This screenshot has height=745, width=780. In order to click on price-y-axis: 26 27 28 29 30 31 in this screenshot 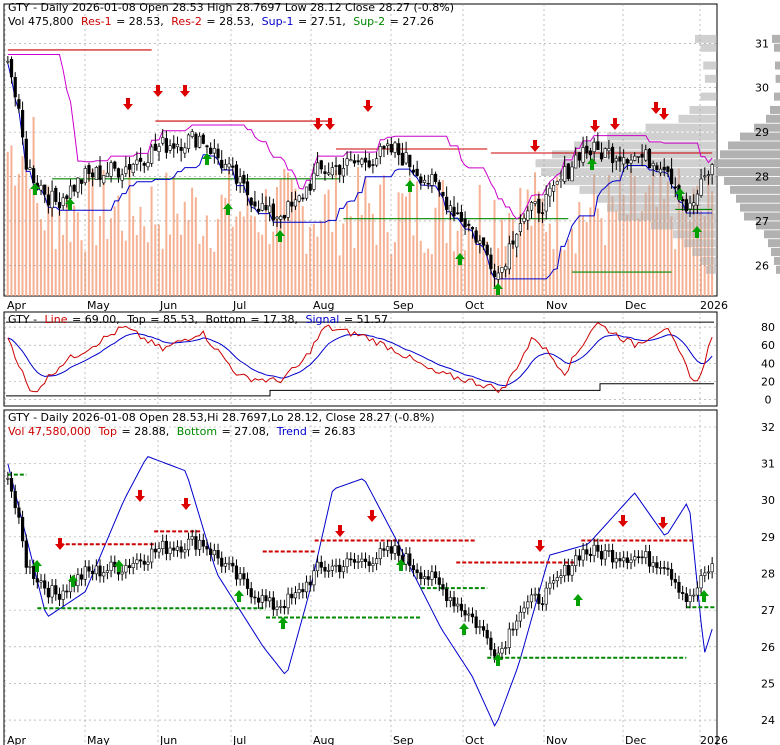, I will do `click(762, 154)`.